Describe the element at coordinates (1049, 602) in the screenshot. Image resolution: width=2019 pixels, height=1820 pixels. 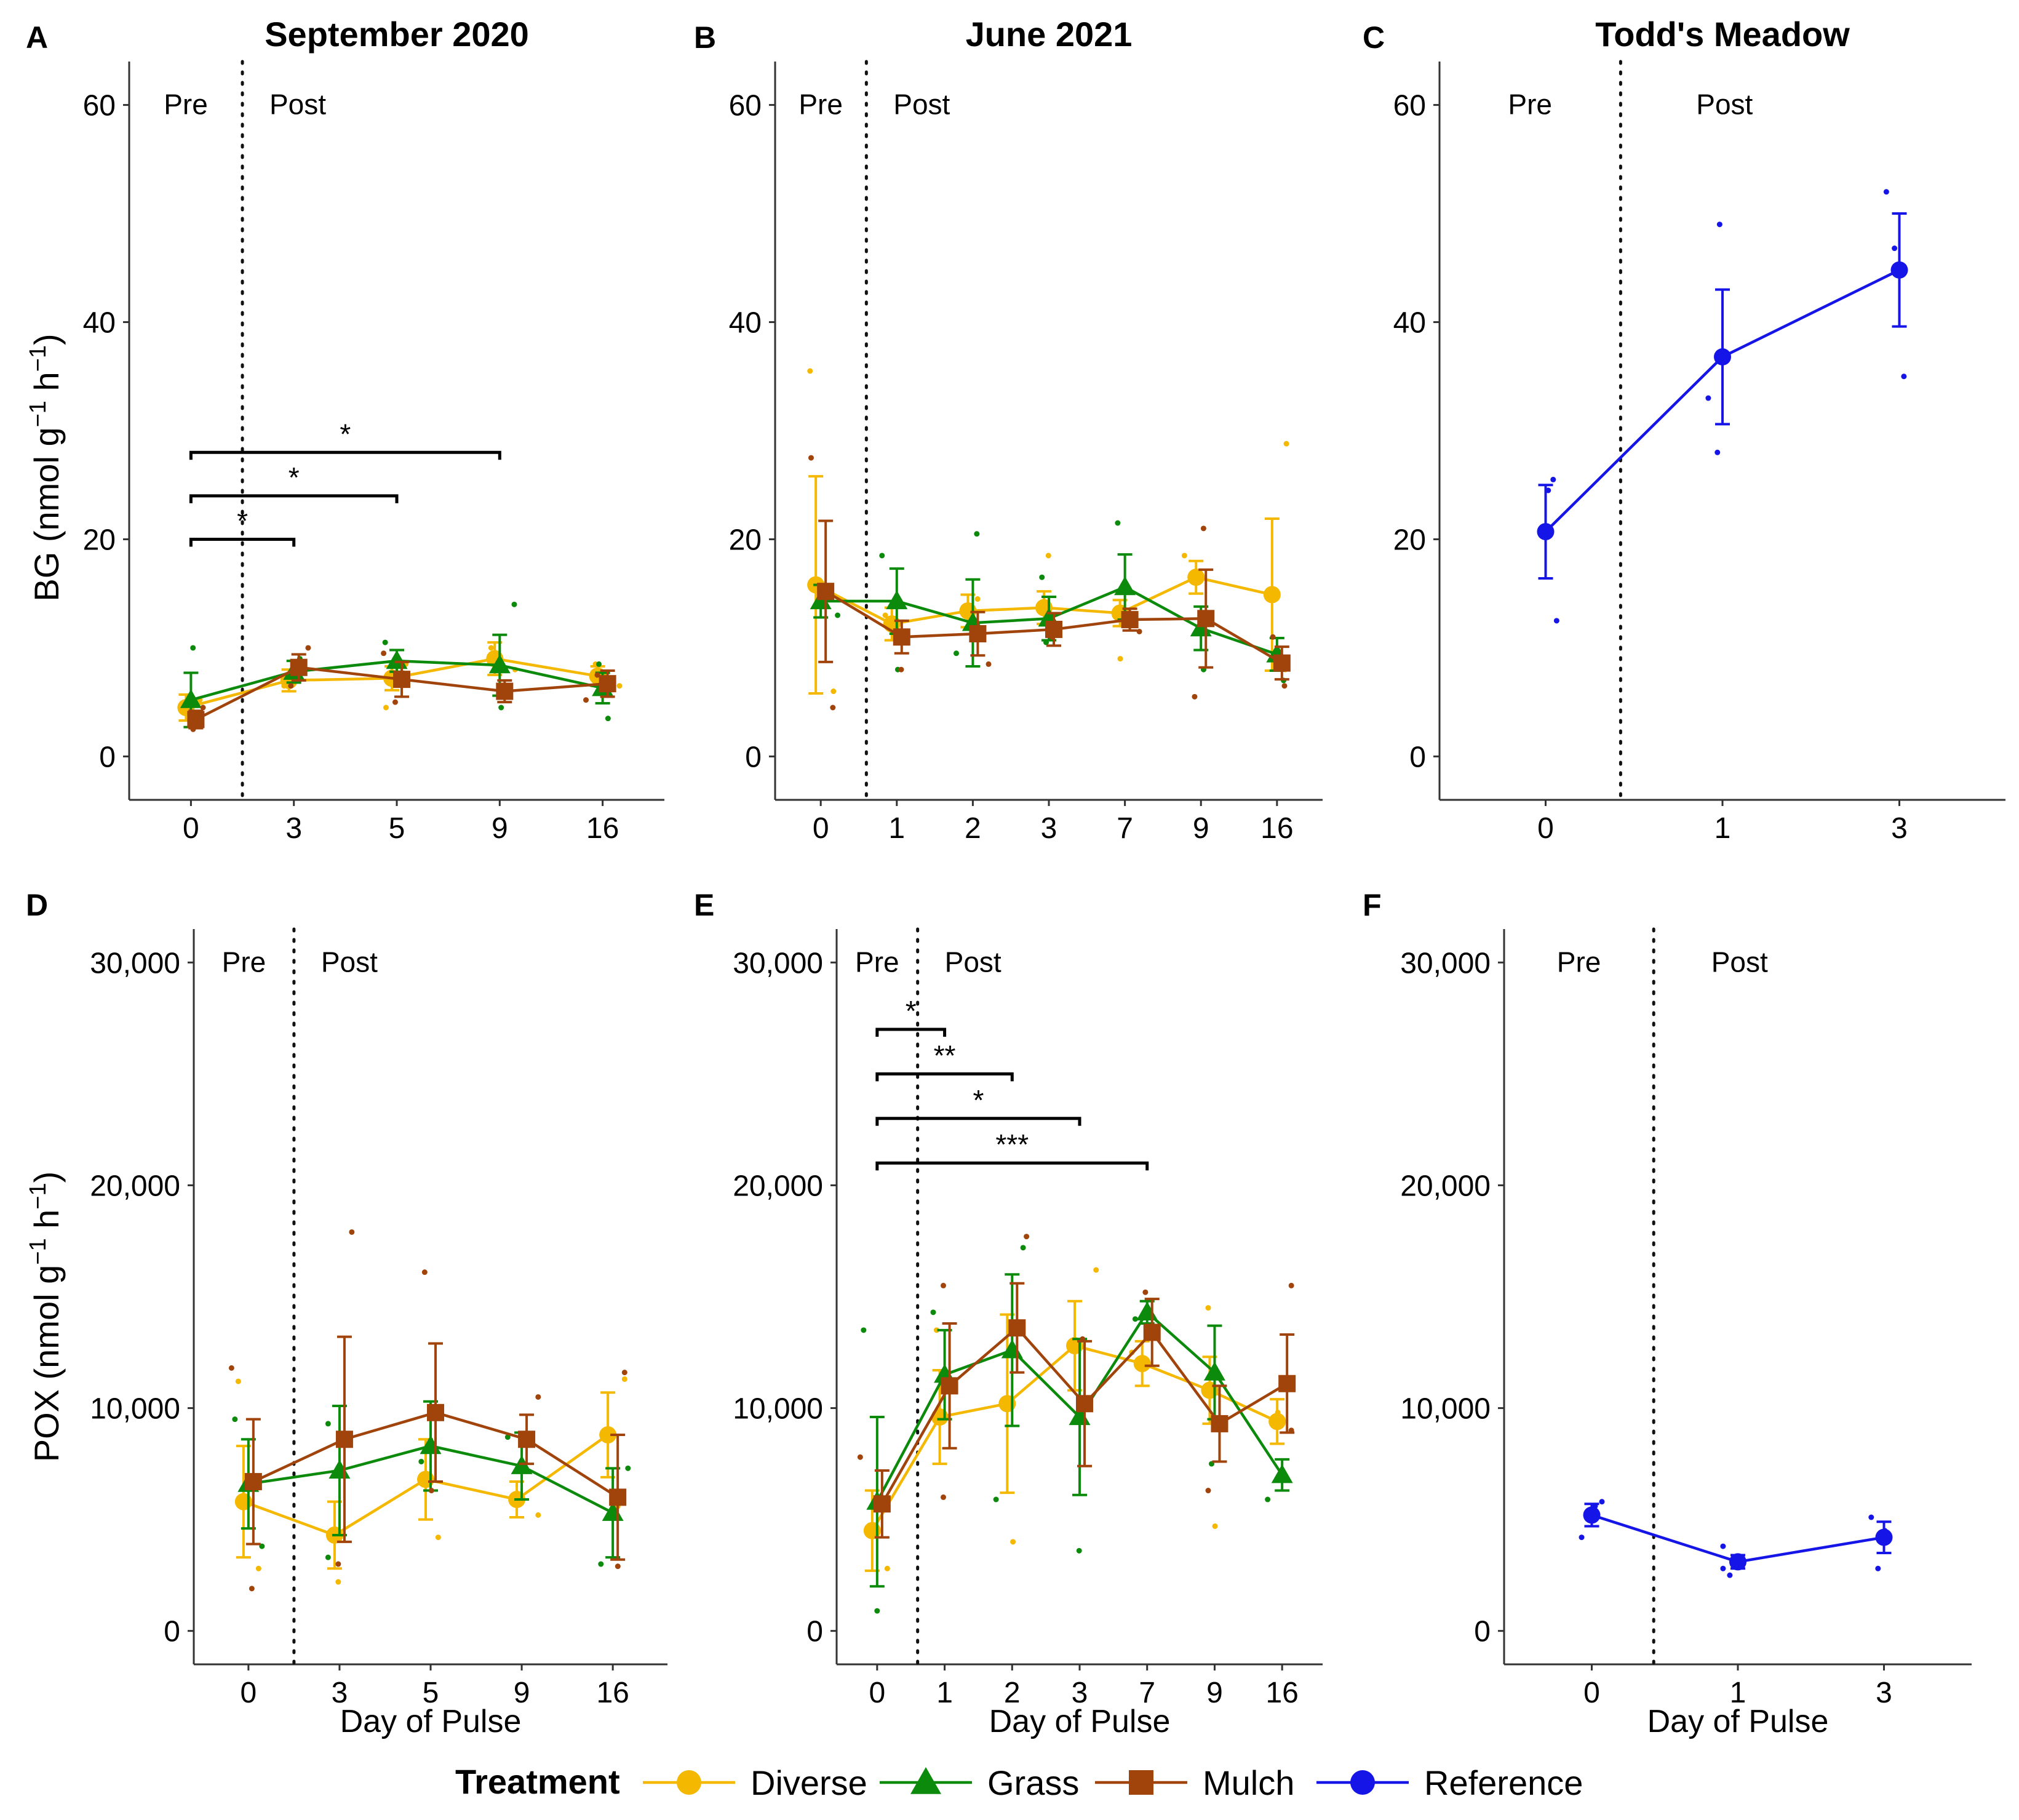
I see `series-grass` at that location.